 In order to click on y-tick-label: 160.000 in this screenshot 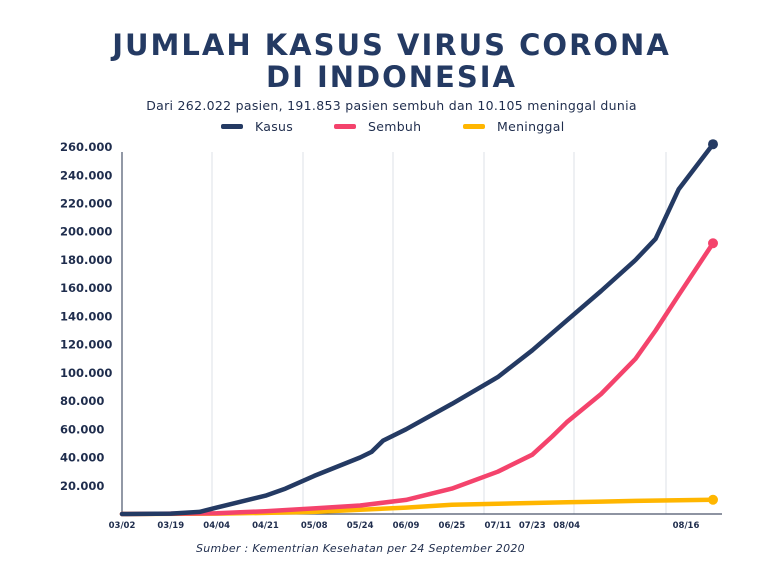, I will do `click(86, 288)`.